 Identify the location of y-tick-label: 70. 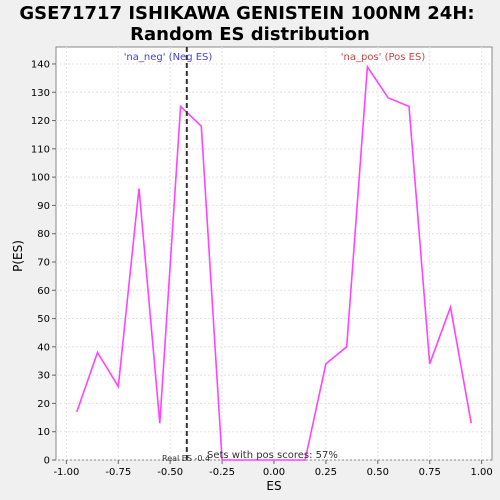
(43, 262).